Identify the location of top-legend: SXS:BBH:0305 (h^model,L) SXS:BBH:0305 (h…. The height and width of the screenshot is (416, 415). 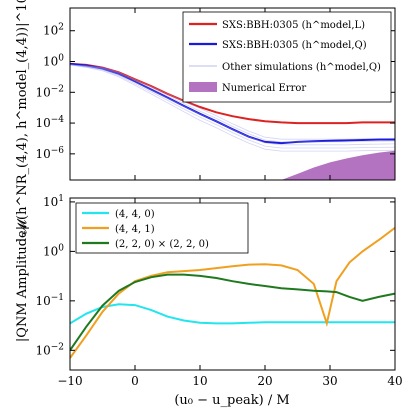
(287, 57).